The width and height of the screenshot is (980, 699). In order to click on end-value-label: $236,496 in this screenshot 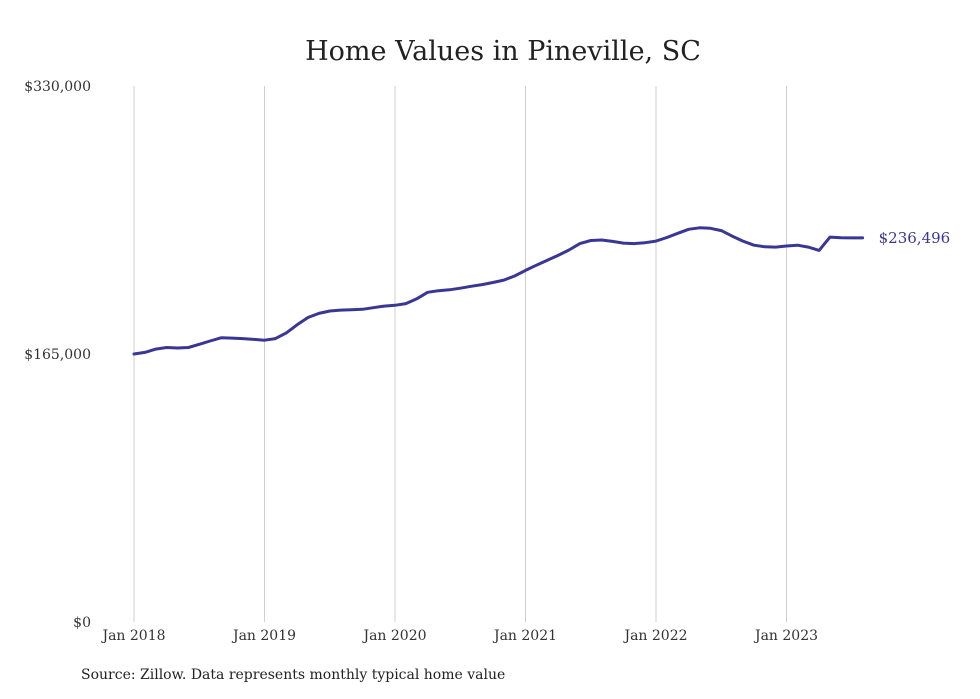, I will do `click(915, 238)`.